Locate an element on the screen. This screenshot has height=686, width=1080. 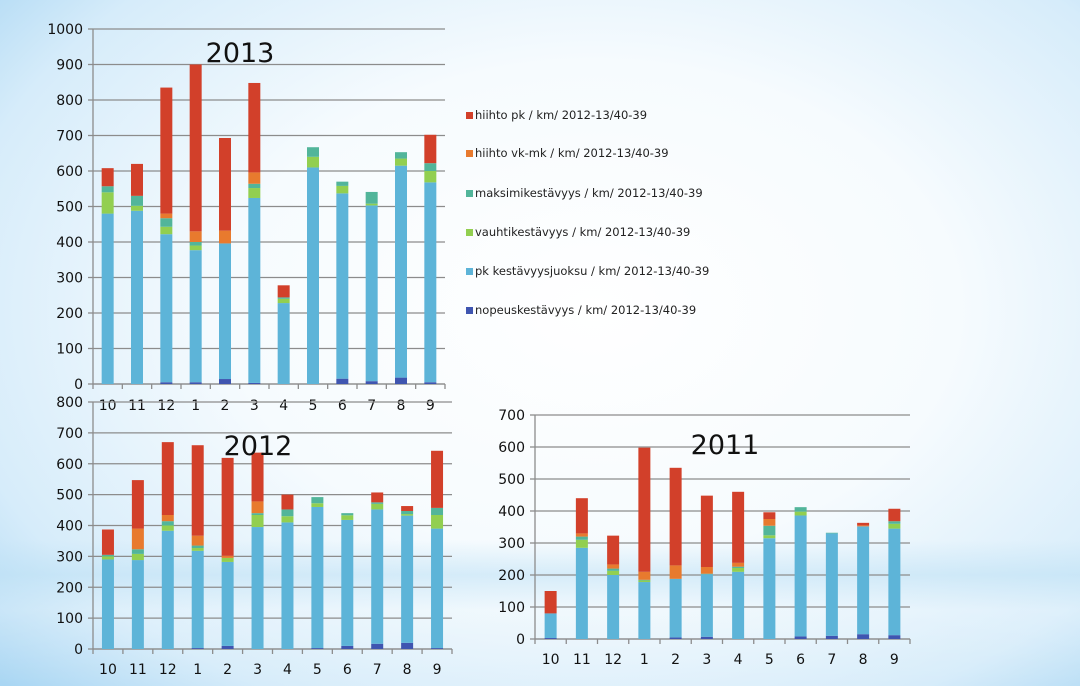
x-tick-label: 4 is located at coordinates (738, 660).